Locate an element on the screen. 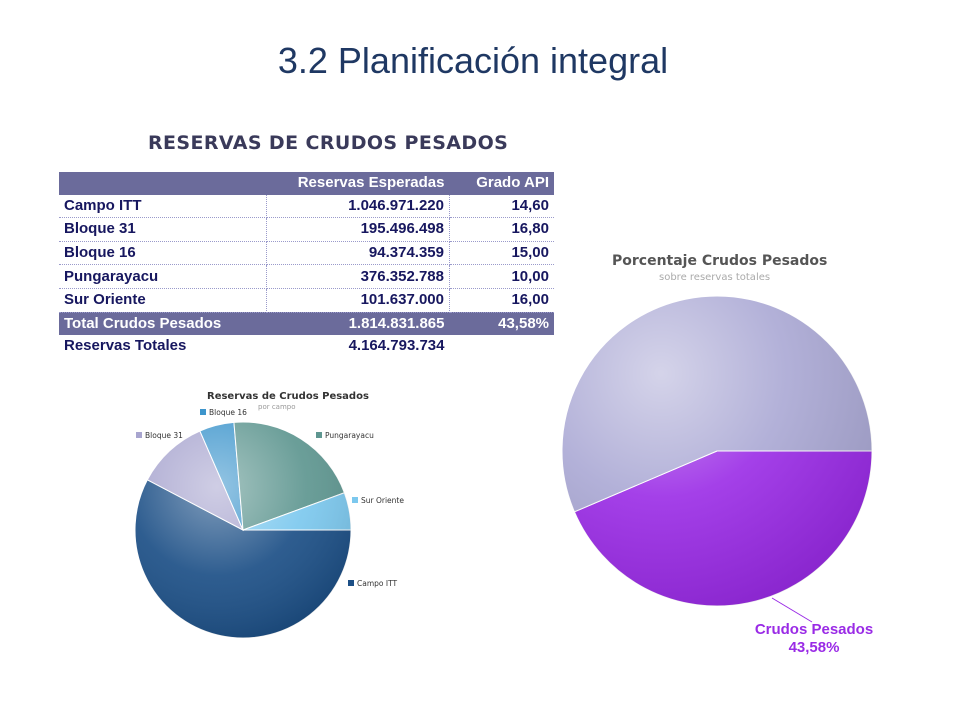  cell-campo: Pungarayacu is located at coordinates (163, 276).